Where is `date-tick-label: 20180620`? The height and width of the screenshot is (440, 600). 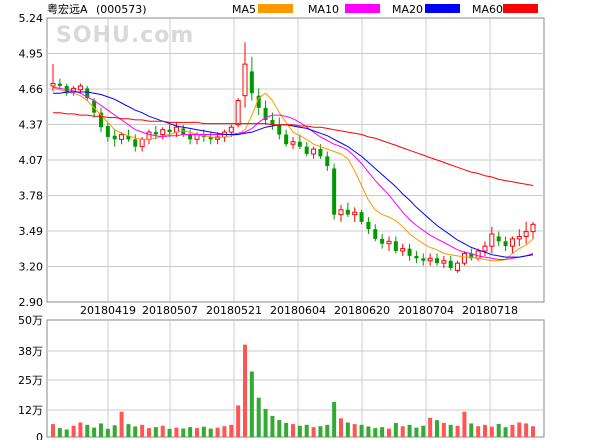
date-tick-label: 20180620 is located at coordinates (362, 310).